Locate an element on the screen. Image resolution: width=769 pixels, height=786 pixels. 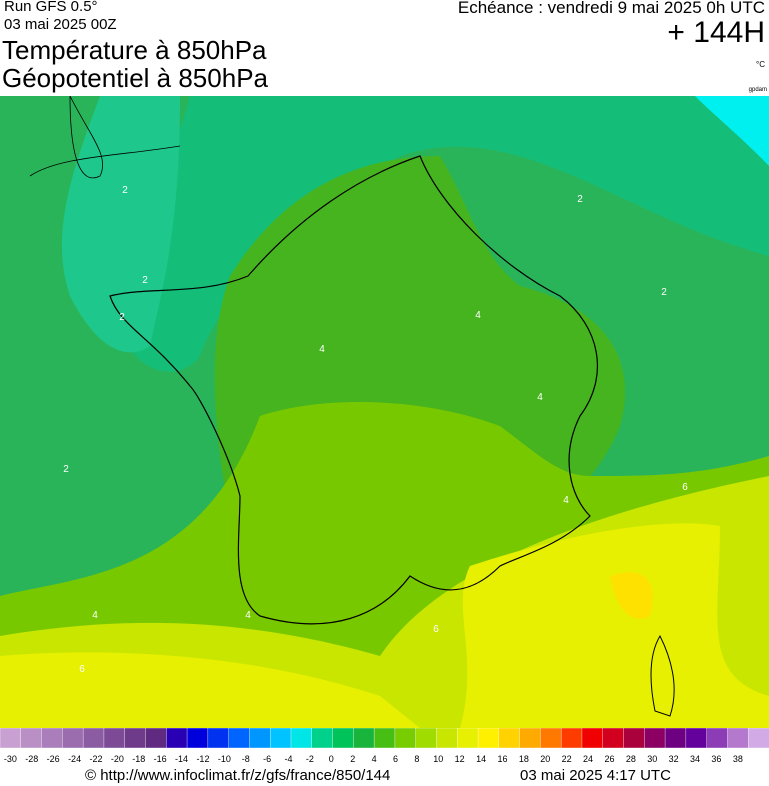
colorbar-tick-label: -12 is located at coordinates (202, 759).